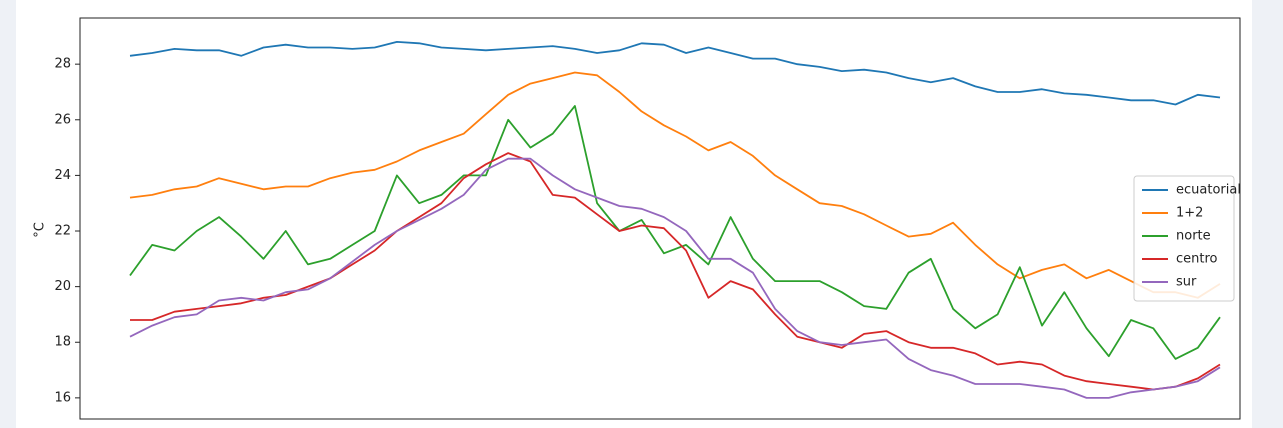 Image resolution: width=1283 pixels, height=428 pixels. What do you see at coordinates (1197, 259) in the screenshot?
I see `legend-label: centro` at bounding box center [1197, 259].